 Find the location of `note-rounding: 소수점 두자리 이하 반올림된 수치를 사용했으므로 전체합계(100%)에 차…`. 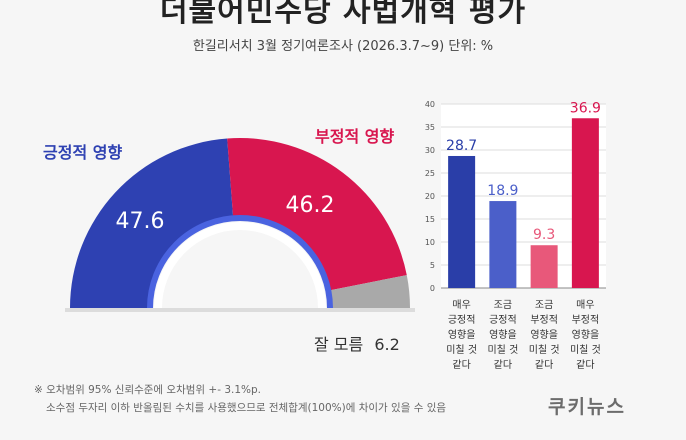

note-rounding: 소수점 두자리 이하 반올림된 수치를 사용했으므로 전체합계(100%)에 차… is located at coordinates (246, 408).